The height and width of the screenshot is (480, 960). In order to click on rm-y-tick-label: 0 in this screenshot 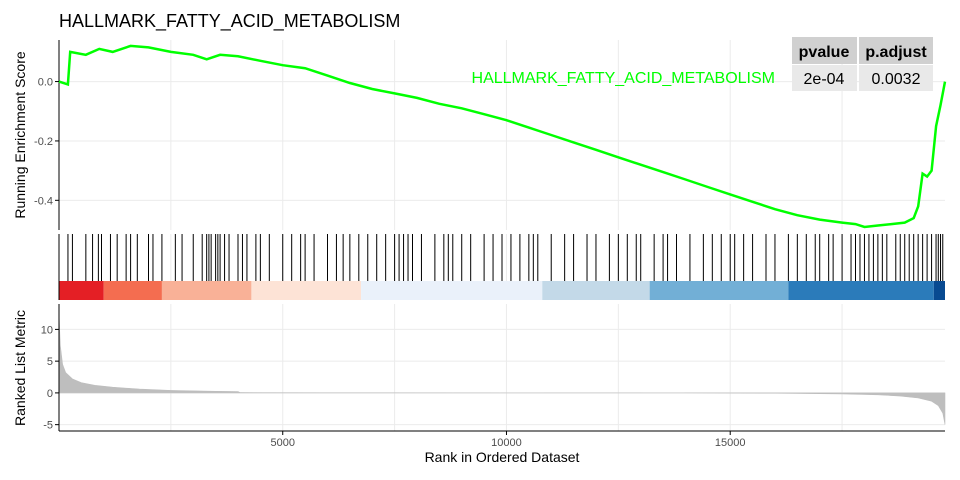, I will do `click(50, 394)`.